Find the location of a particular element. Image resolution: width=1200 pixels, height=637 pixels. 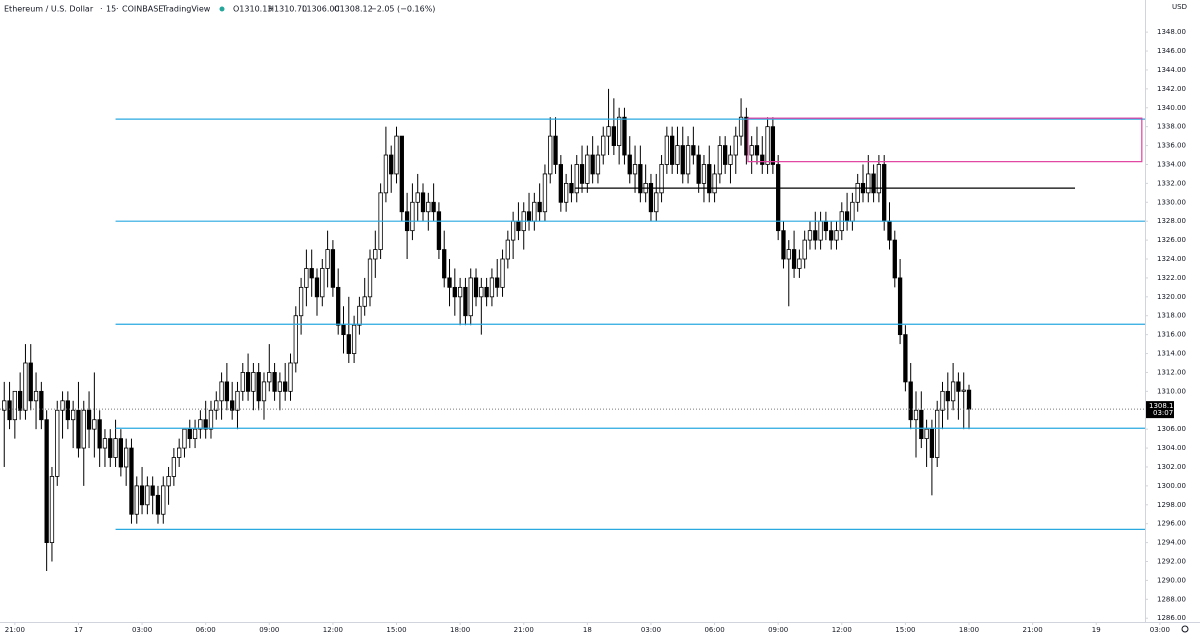

y-tick-label: 1336.00 is located at coordinates (1171, 146).